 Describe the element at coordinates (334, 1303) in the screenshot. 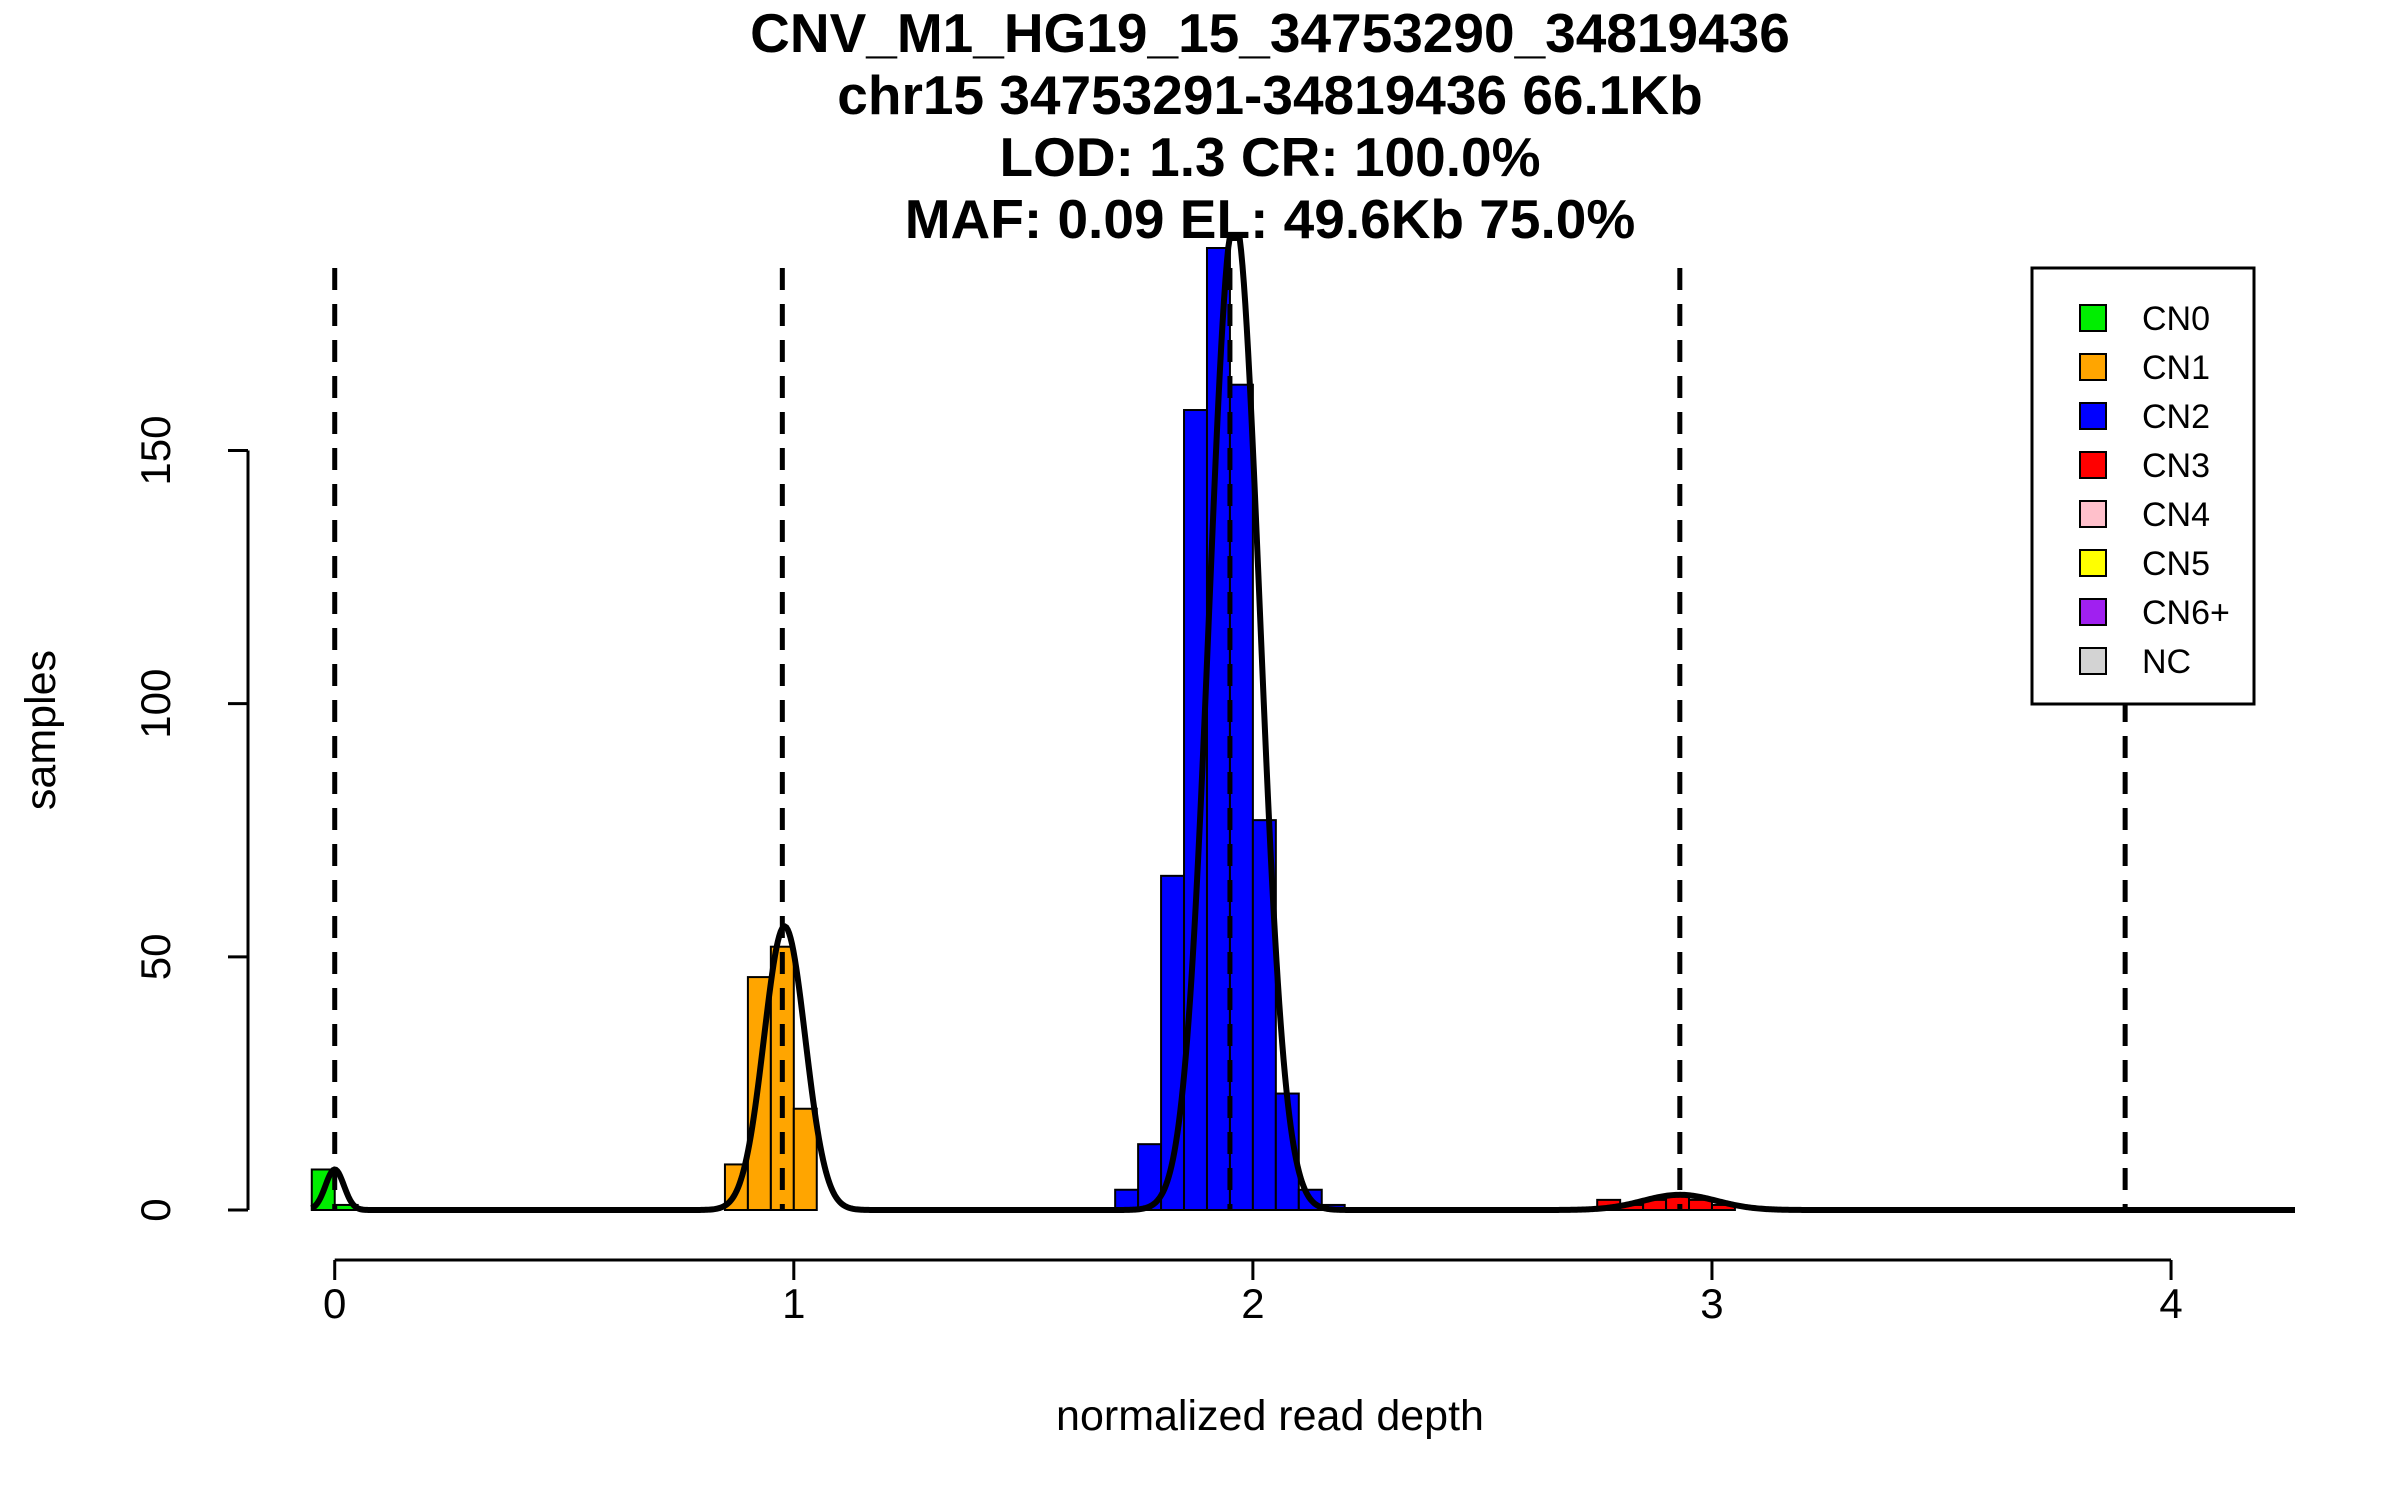

I see `x-tick-label: 0` at that location.